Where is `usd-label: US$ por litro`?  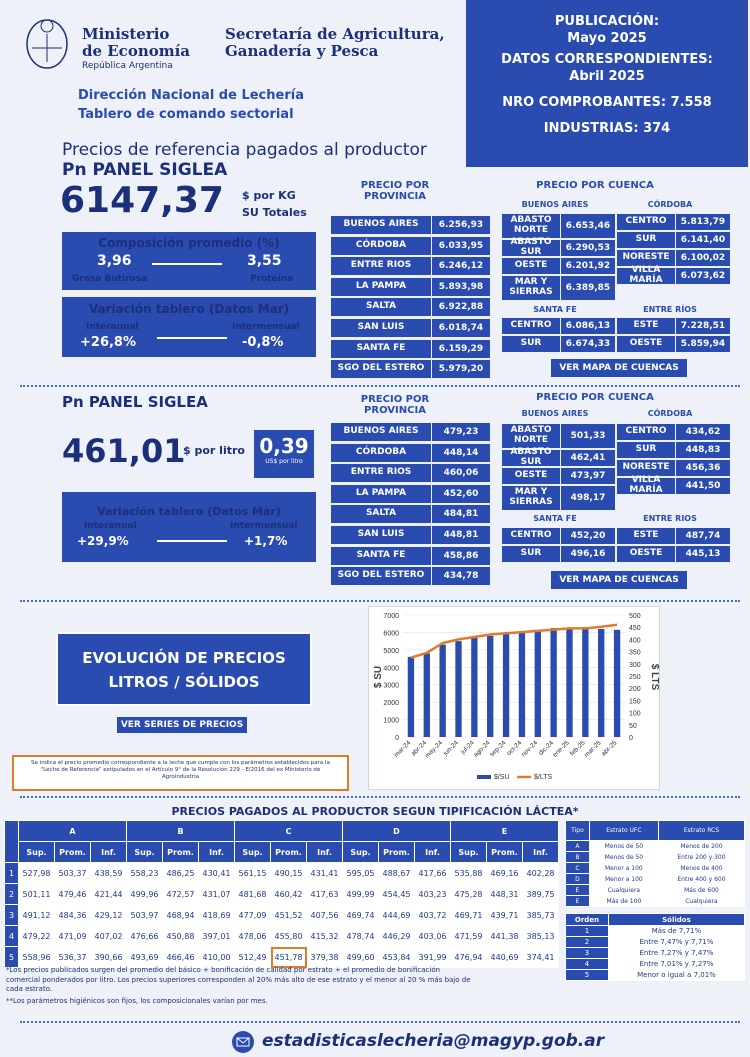 usd-label: US$ por litro is located at coordinates (284, 461).